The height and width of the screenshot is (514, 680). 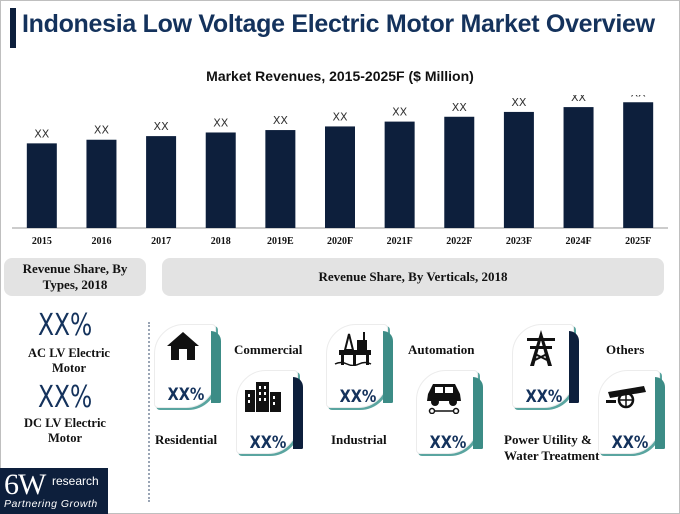 What do you see at coordinates (280, 241) in the screenshot?
I see `tick-label-2019E: 2019E` at bounding box center [280, 241].